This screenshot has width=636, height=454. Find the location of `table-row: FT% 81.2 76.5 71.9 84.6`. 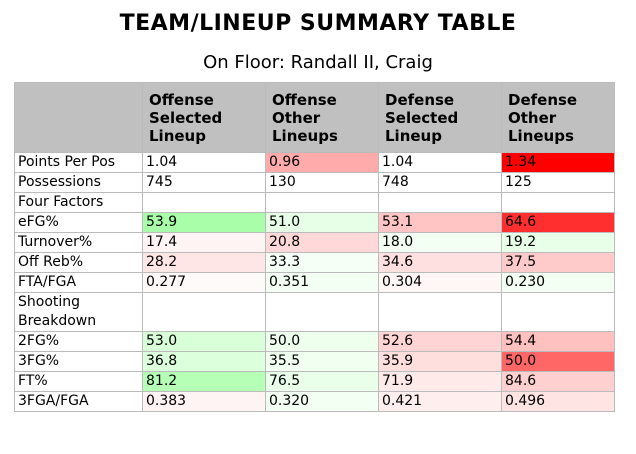

table-row: FT% 81.2 76.5 71.9 84.6 is located at coordinates (314, 381).